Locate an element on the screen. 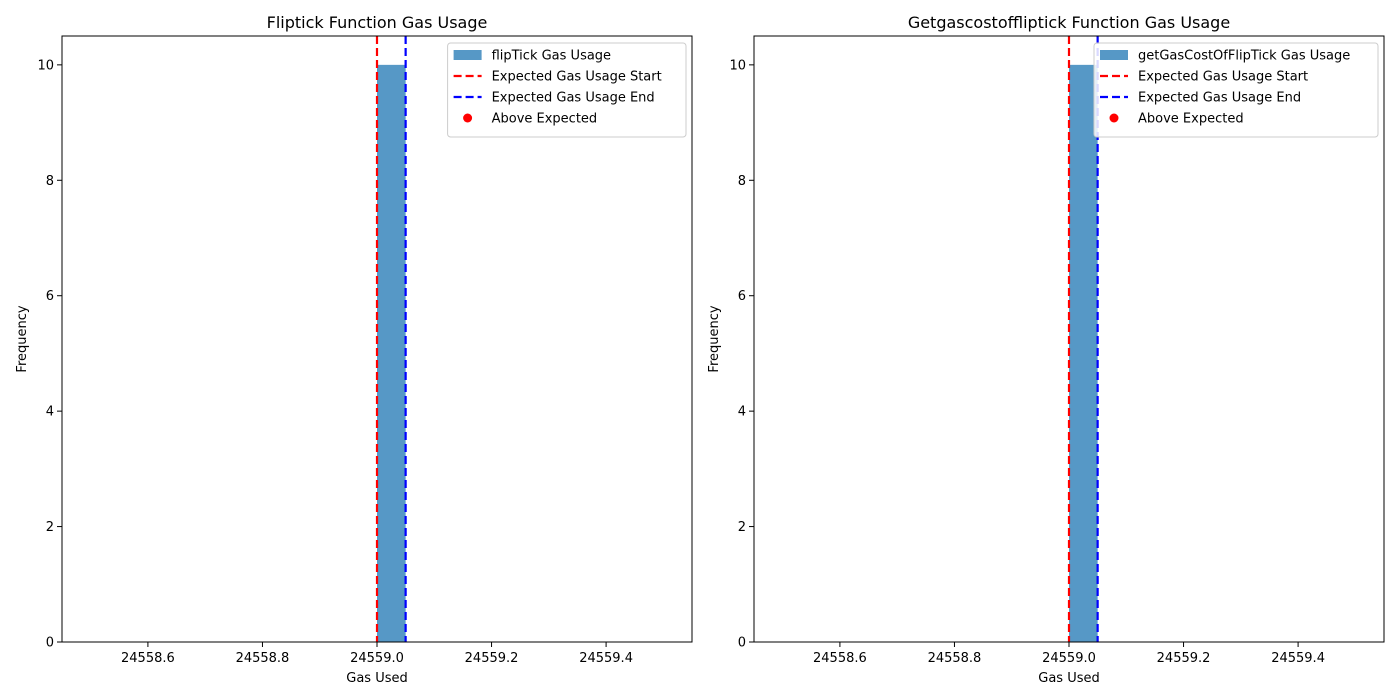  chart-title: Fliptick Function Gas Usage is located at coordinates (377, 22).